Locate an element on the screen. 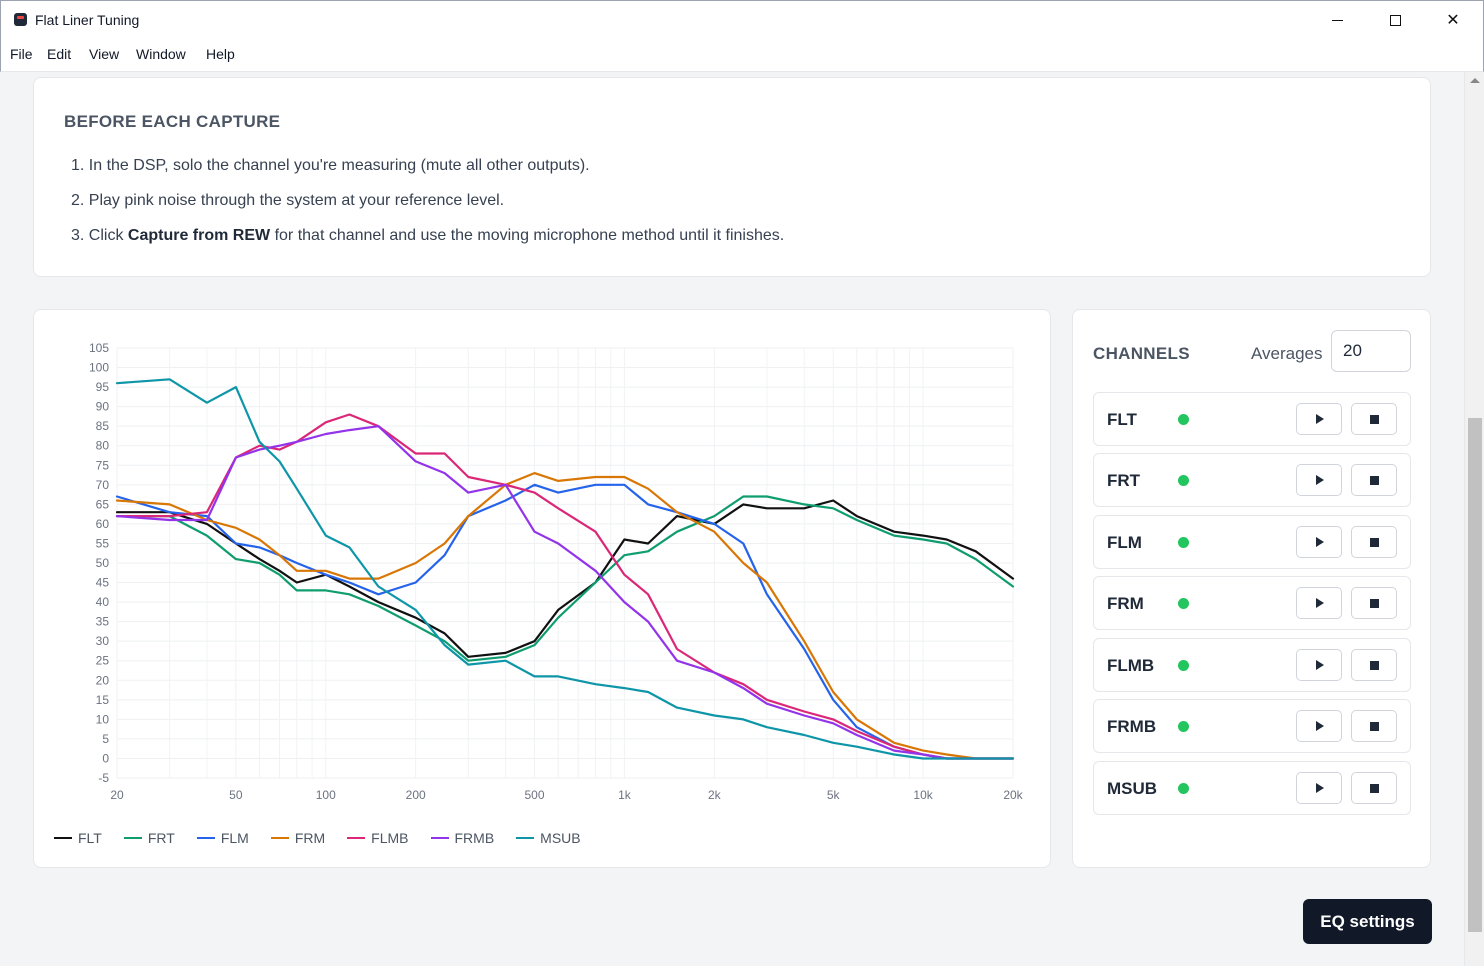  y-tick-label: 5 is located at coordinates (105, 739).